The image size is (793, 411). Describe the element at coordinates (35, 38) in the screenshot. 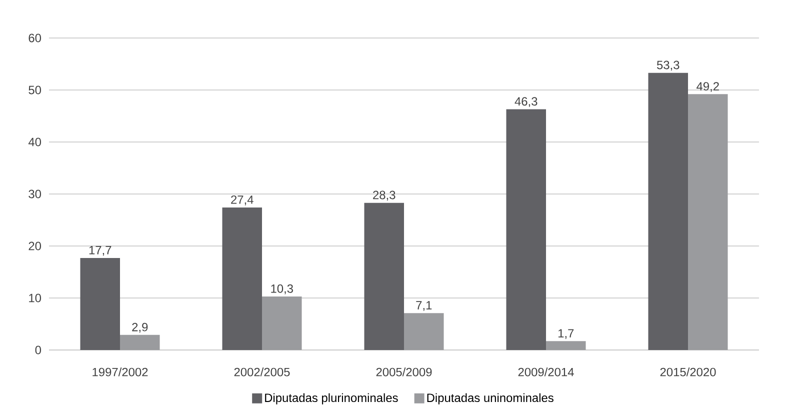

I see `y-tick-label: 60` at that location.